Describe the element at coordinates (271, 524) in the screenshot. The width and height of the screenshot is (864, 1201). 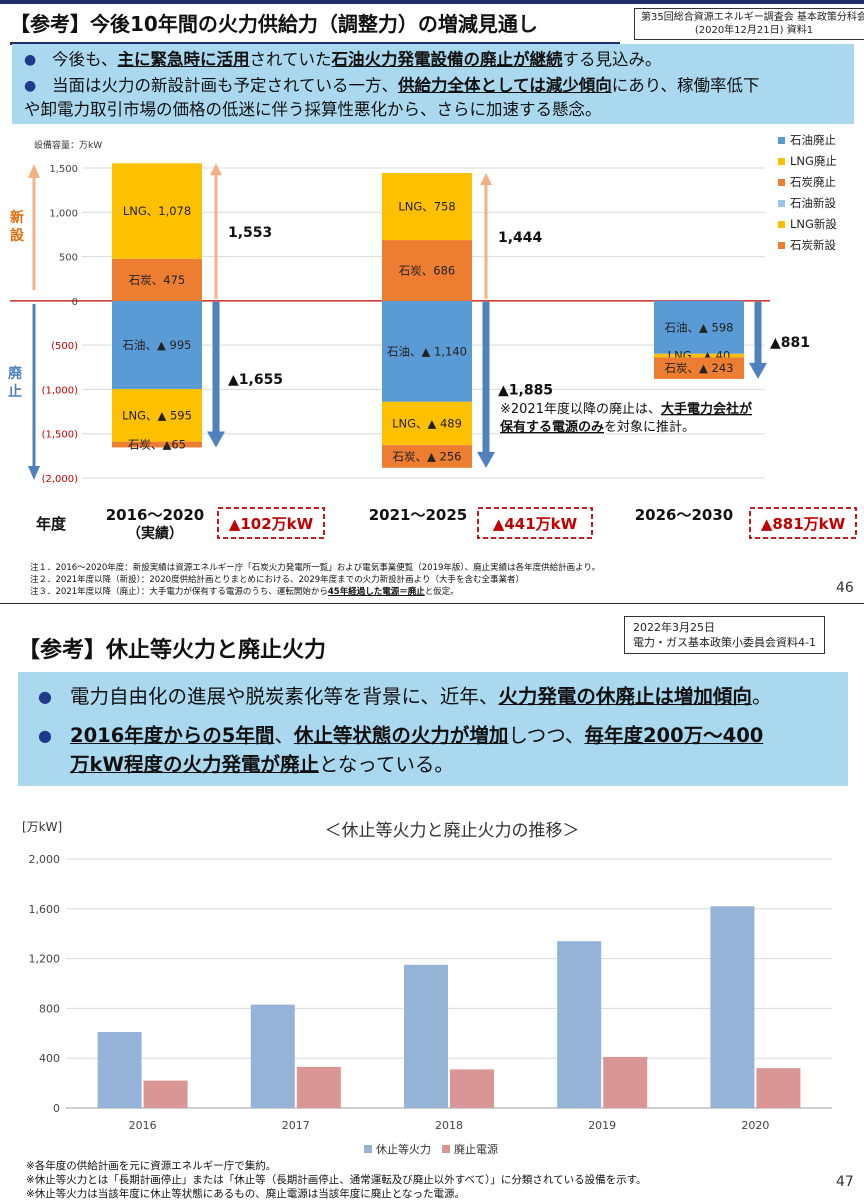
I see `chart1-net-label: ▲102万kW` at that location.